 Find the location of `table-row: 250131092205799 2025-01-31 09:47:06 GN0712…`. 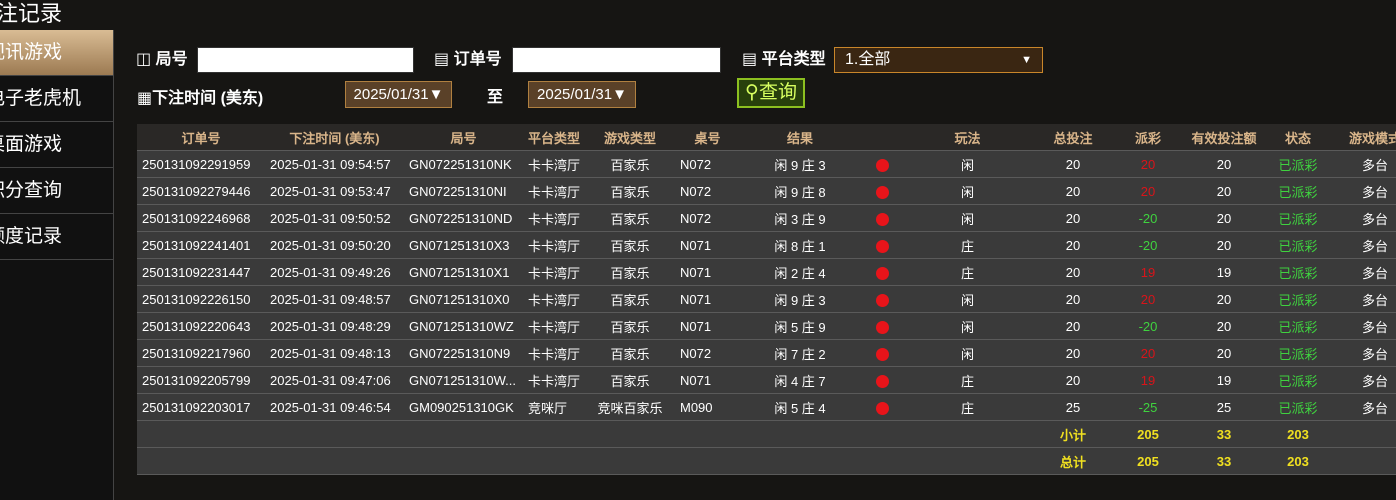

table-row: 250131092205799 2025-01-31 09:47:06 GN0712… is located at coordinates (766, 380).